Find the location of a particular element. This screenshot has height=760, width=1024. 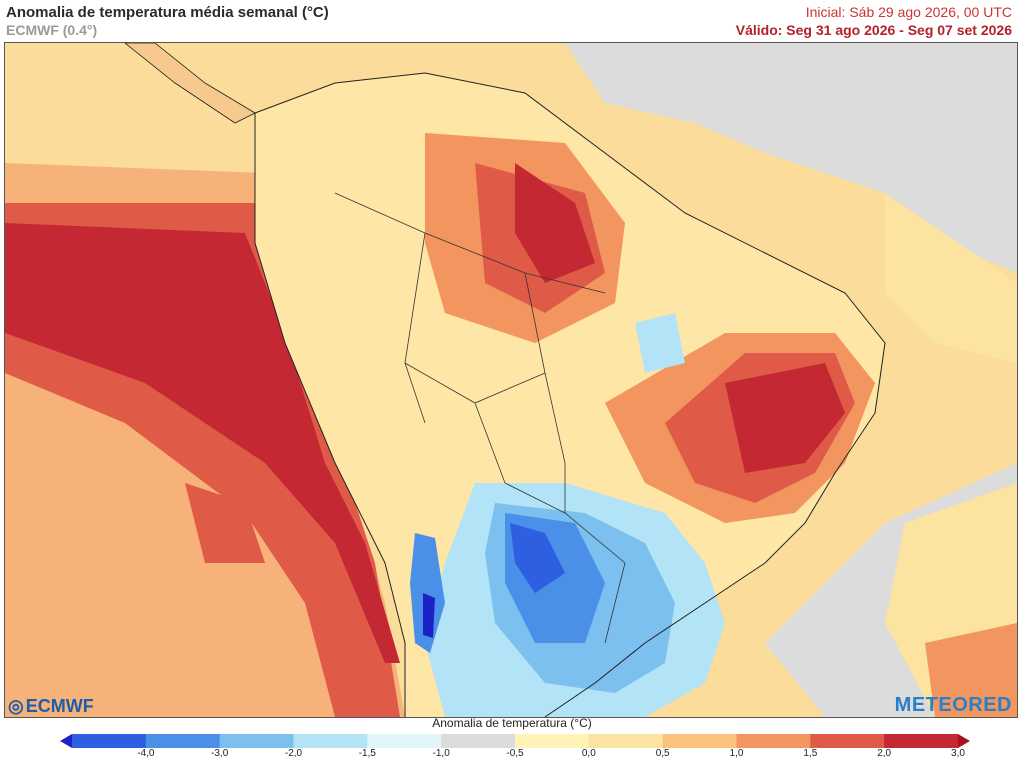

coldest-strip-andes is located at coordinates (429, 615).